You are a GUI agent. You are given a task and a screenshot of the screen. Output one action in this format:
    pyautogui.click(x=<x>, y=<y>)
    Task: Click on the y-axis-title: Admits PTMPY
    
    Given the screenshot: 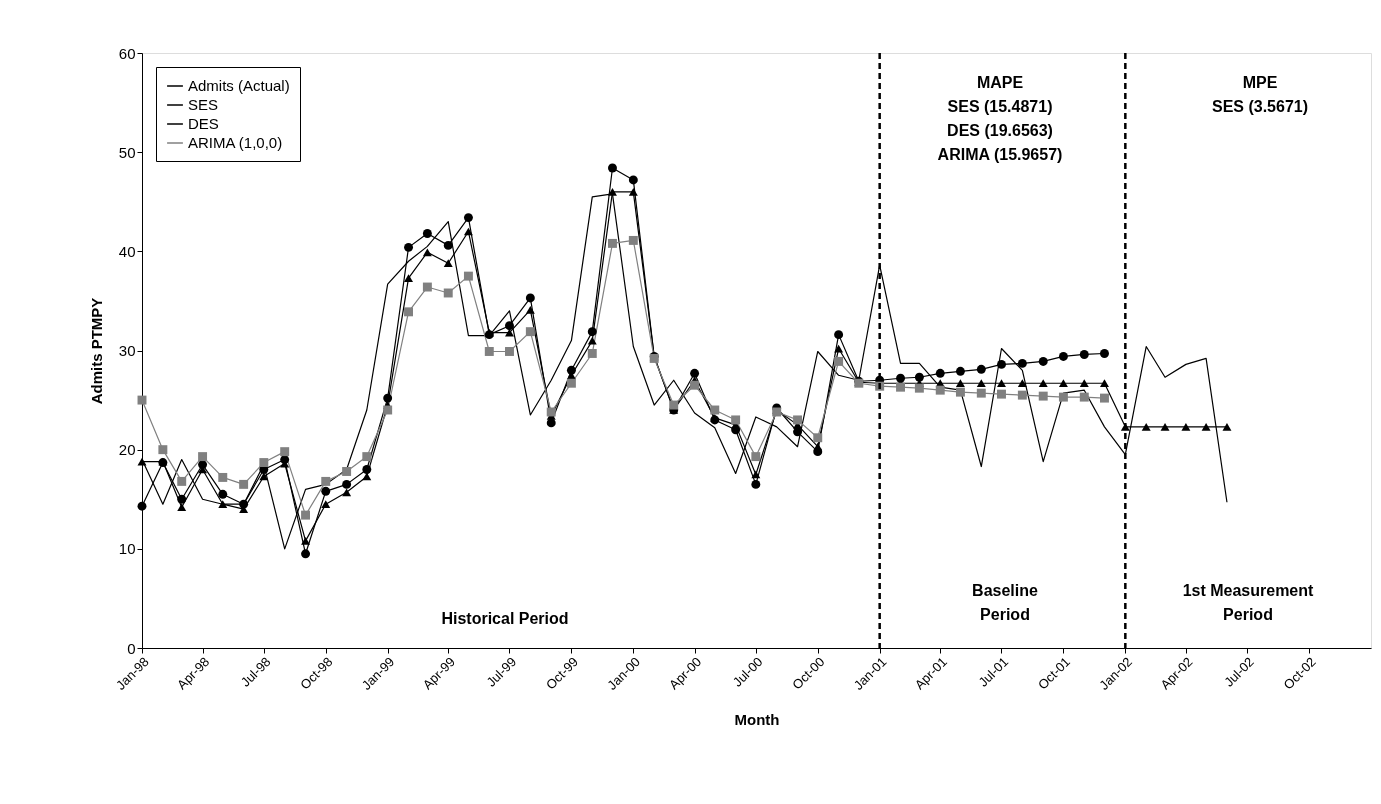 What is the action you would take?
    pyautogui.click(x=96, y=351)
    